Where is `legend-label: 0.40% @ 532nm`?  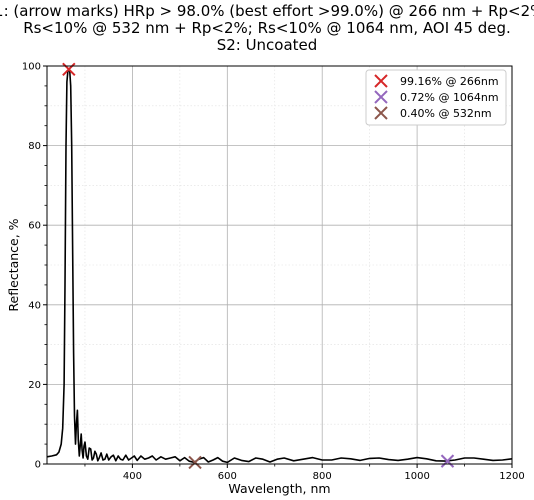
legend-label: 0.40% @ 532nm is located at coordinates (446, 113).